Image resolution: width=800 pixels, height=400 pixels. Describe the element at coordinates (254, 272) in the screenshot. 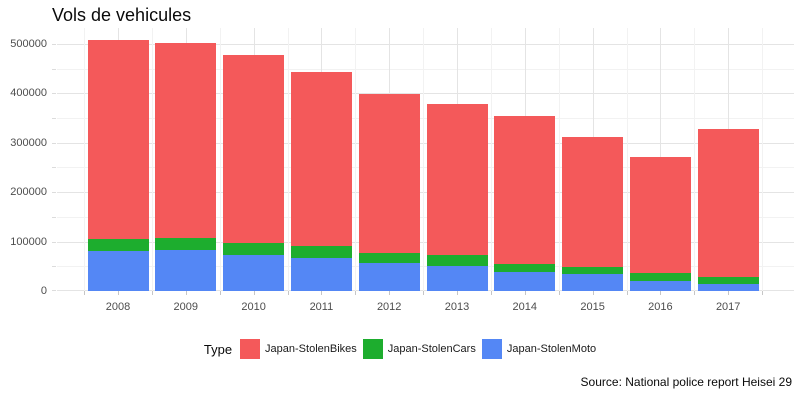

I see `bar-segment-japan-stolenmoto-2010` at that location.